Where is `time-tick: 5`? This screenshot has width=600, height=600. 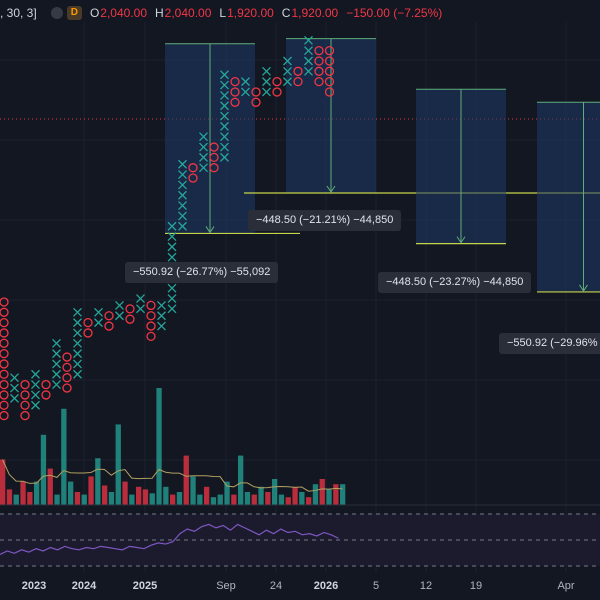 time-tick: 5 is located at coordinates (376, 586).